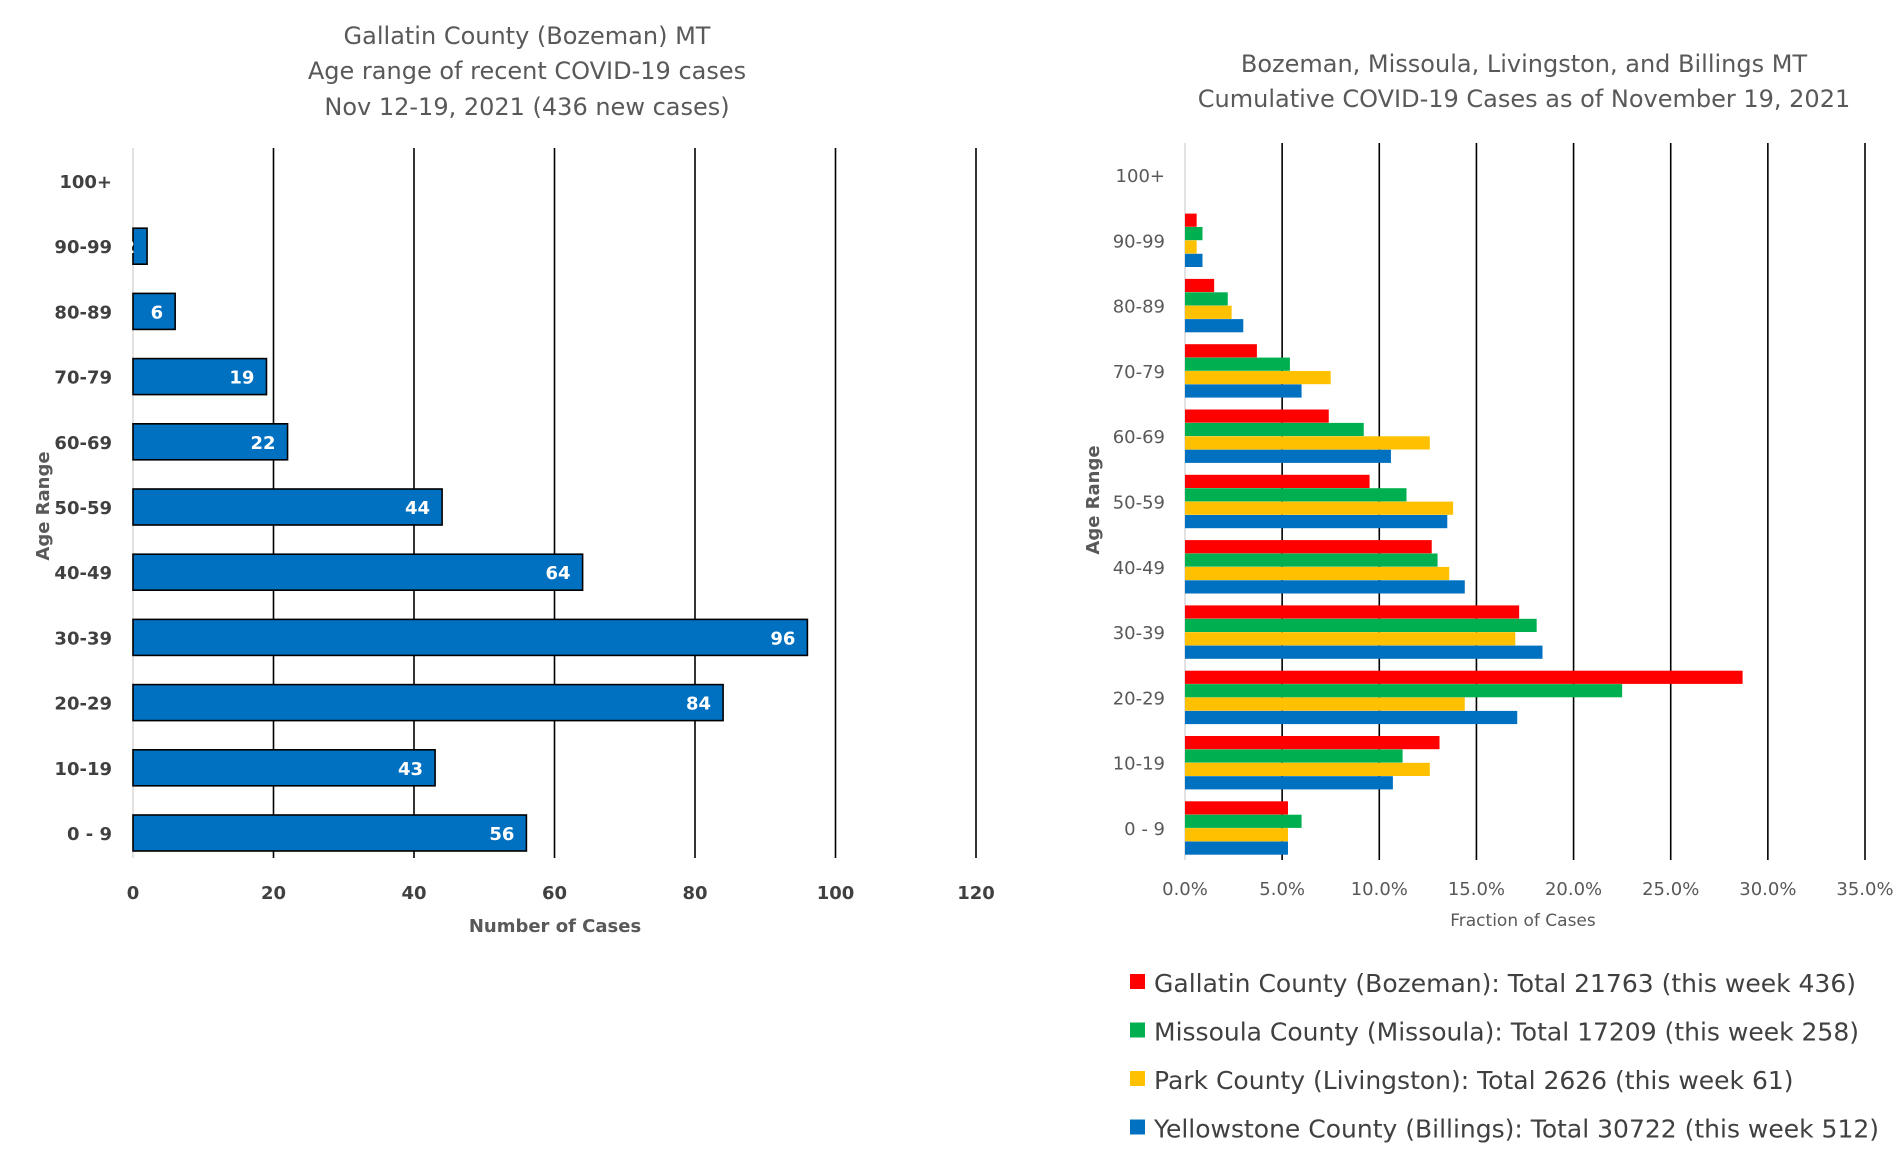 The height and width of the screenshot is (1153, 1900). I want to click on chart1-data-label: 96, so click(782, 638).